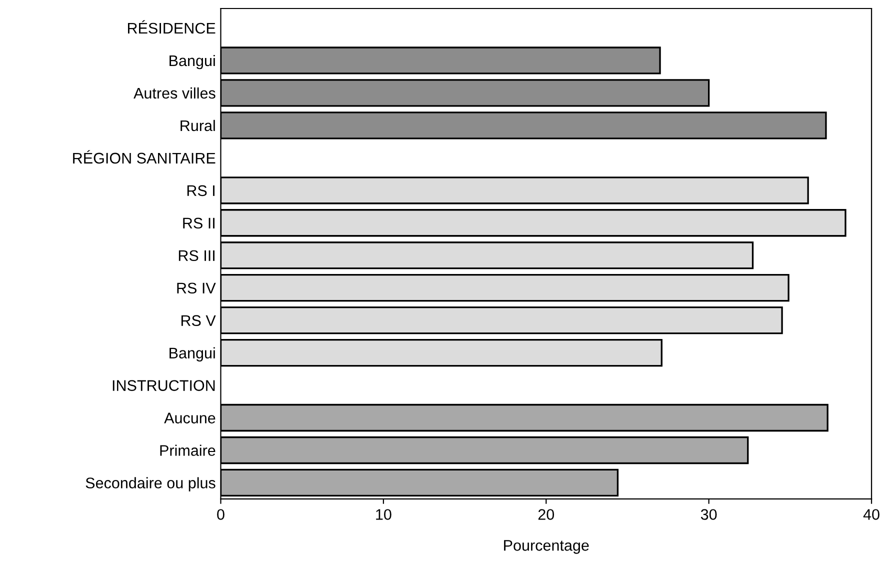  Describe the element at coordinates (196, 256) in the screenshot. I see `y-tick-label: RS III` at that location.